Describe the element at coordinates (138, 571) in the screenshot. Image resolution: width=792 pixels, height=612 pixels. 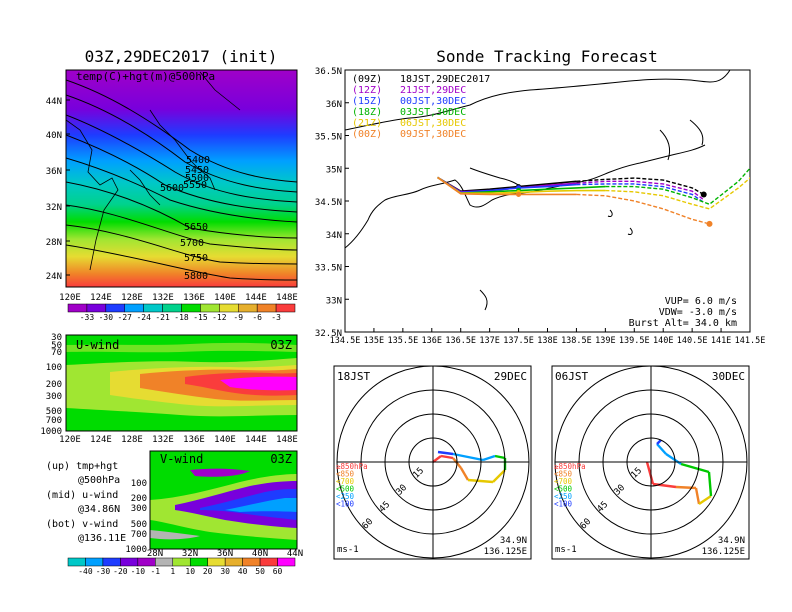
I see `vwind-colorbar-label: -10` at that location.